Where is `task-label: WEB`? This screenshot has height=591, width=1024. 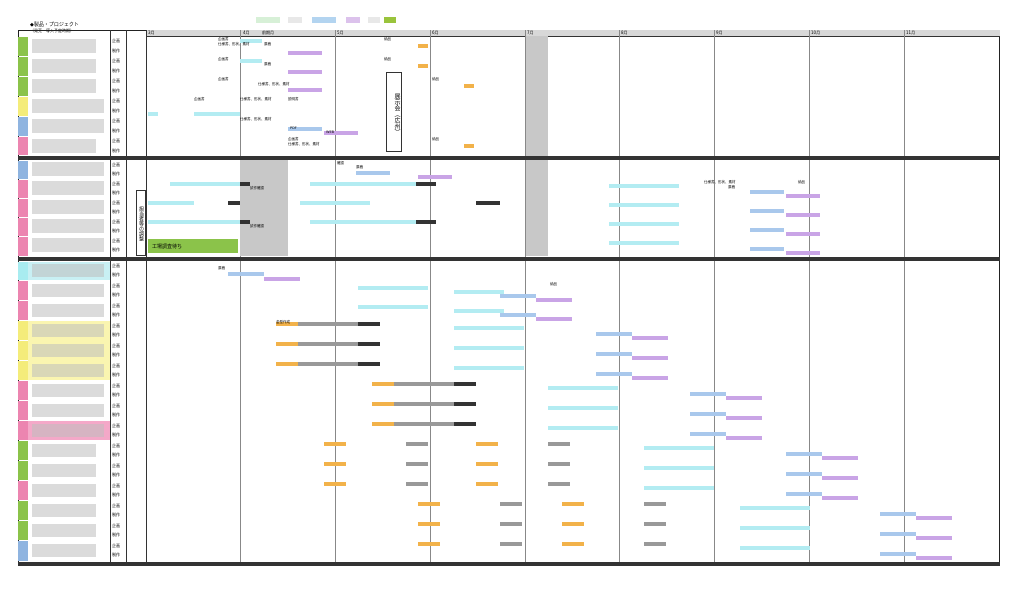 task-label: WEB is located at coordinates (330, 132).